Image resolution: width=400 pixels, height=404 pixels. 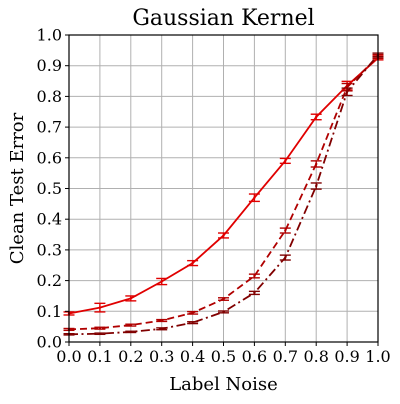 I want to click on x-tick-label: 0.8, so click(x=315, y=356).